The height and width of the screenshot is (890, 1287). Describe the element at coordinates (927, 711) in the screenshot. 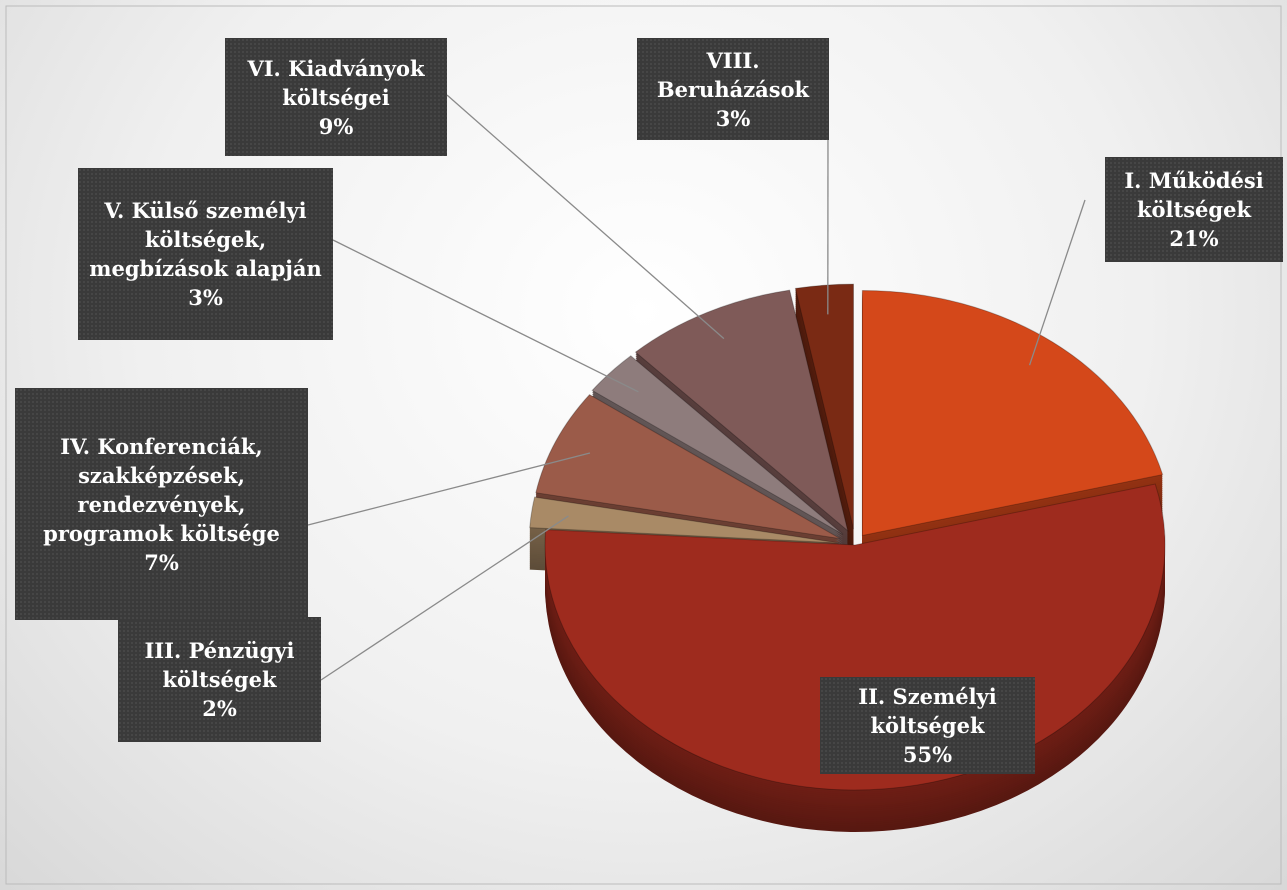

I see `category-label: II. Személyi költségek` at that location.